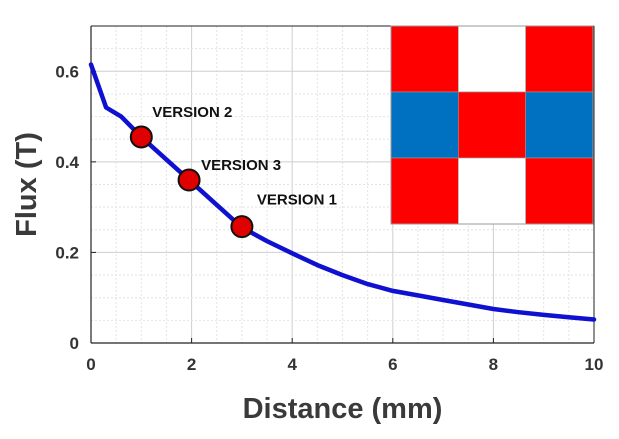 This screenshot has width=619, height=439. I want to click on y-tick-label: 0.2, so click(67, 252).